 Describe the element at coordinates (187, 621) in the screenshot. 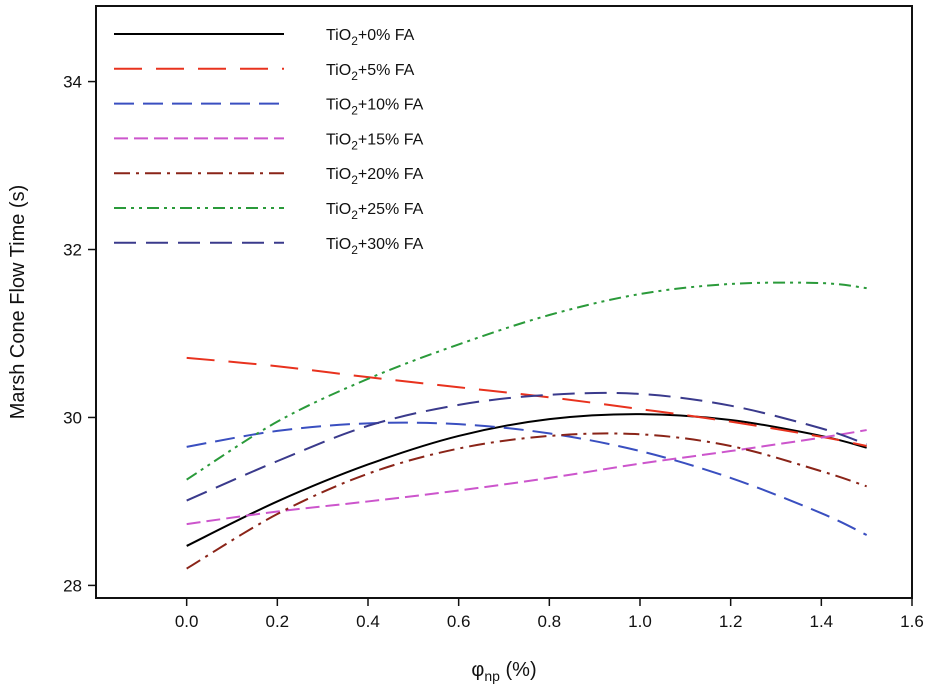

I see `x-tick-label: 0.0` at that location.